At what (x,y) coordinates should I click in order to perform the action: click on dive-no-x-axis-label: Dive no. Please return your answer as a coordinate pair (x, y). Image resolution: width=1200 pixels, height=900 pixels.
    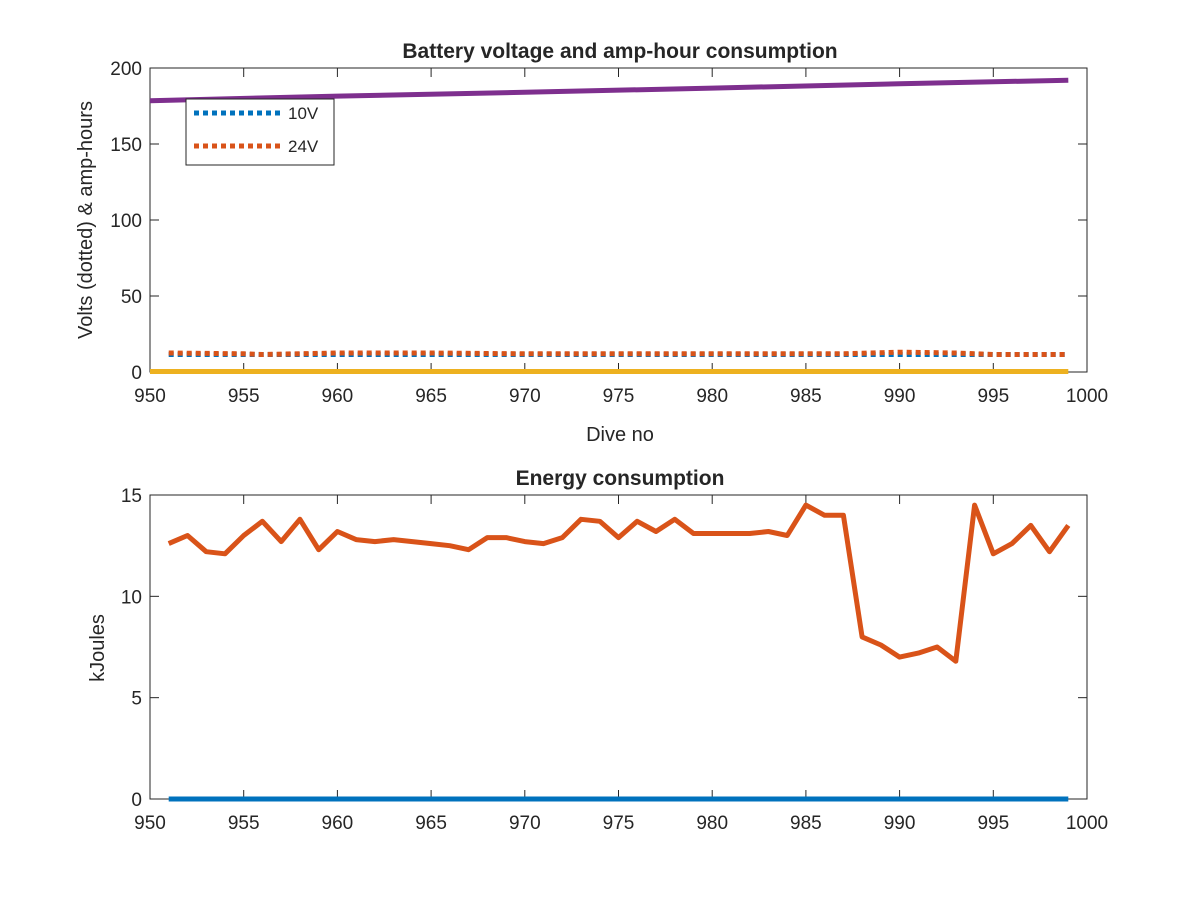
    Looking at the image, I should click on (620, 435).